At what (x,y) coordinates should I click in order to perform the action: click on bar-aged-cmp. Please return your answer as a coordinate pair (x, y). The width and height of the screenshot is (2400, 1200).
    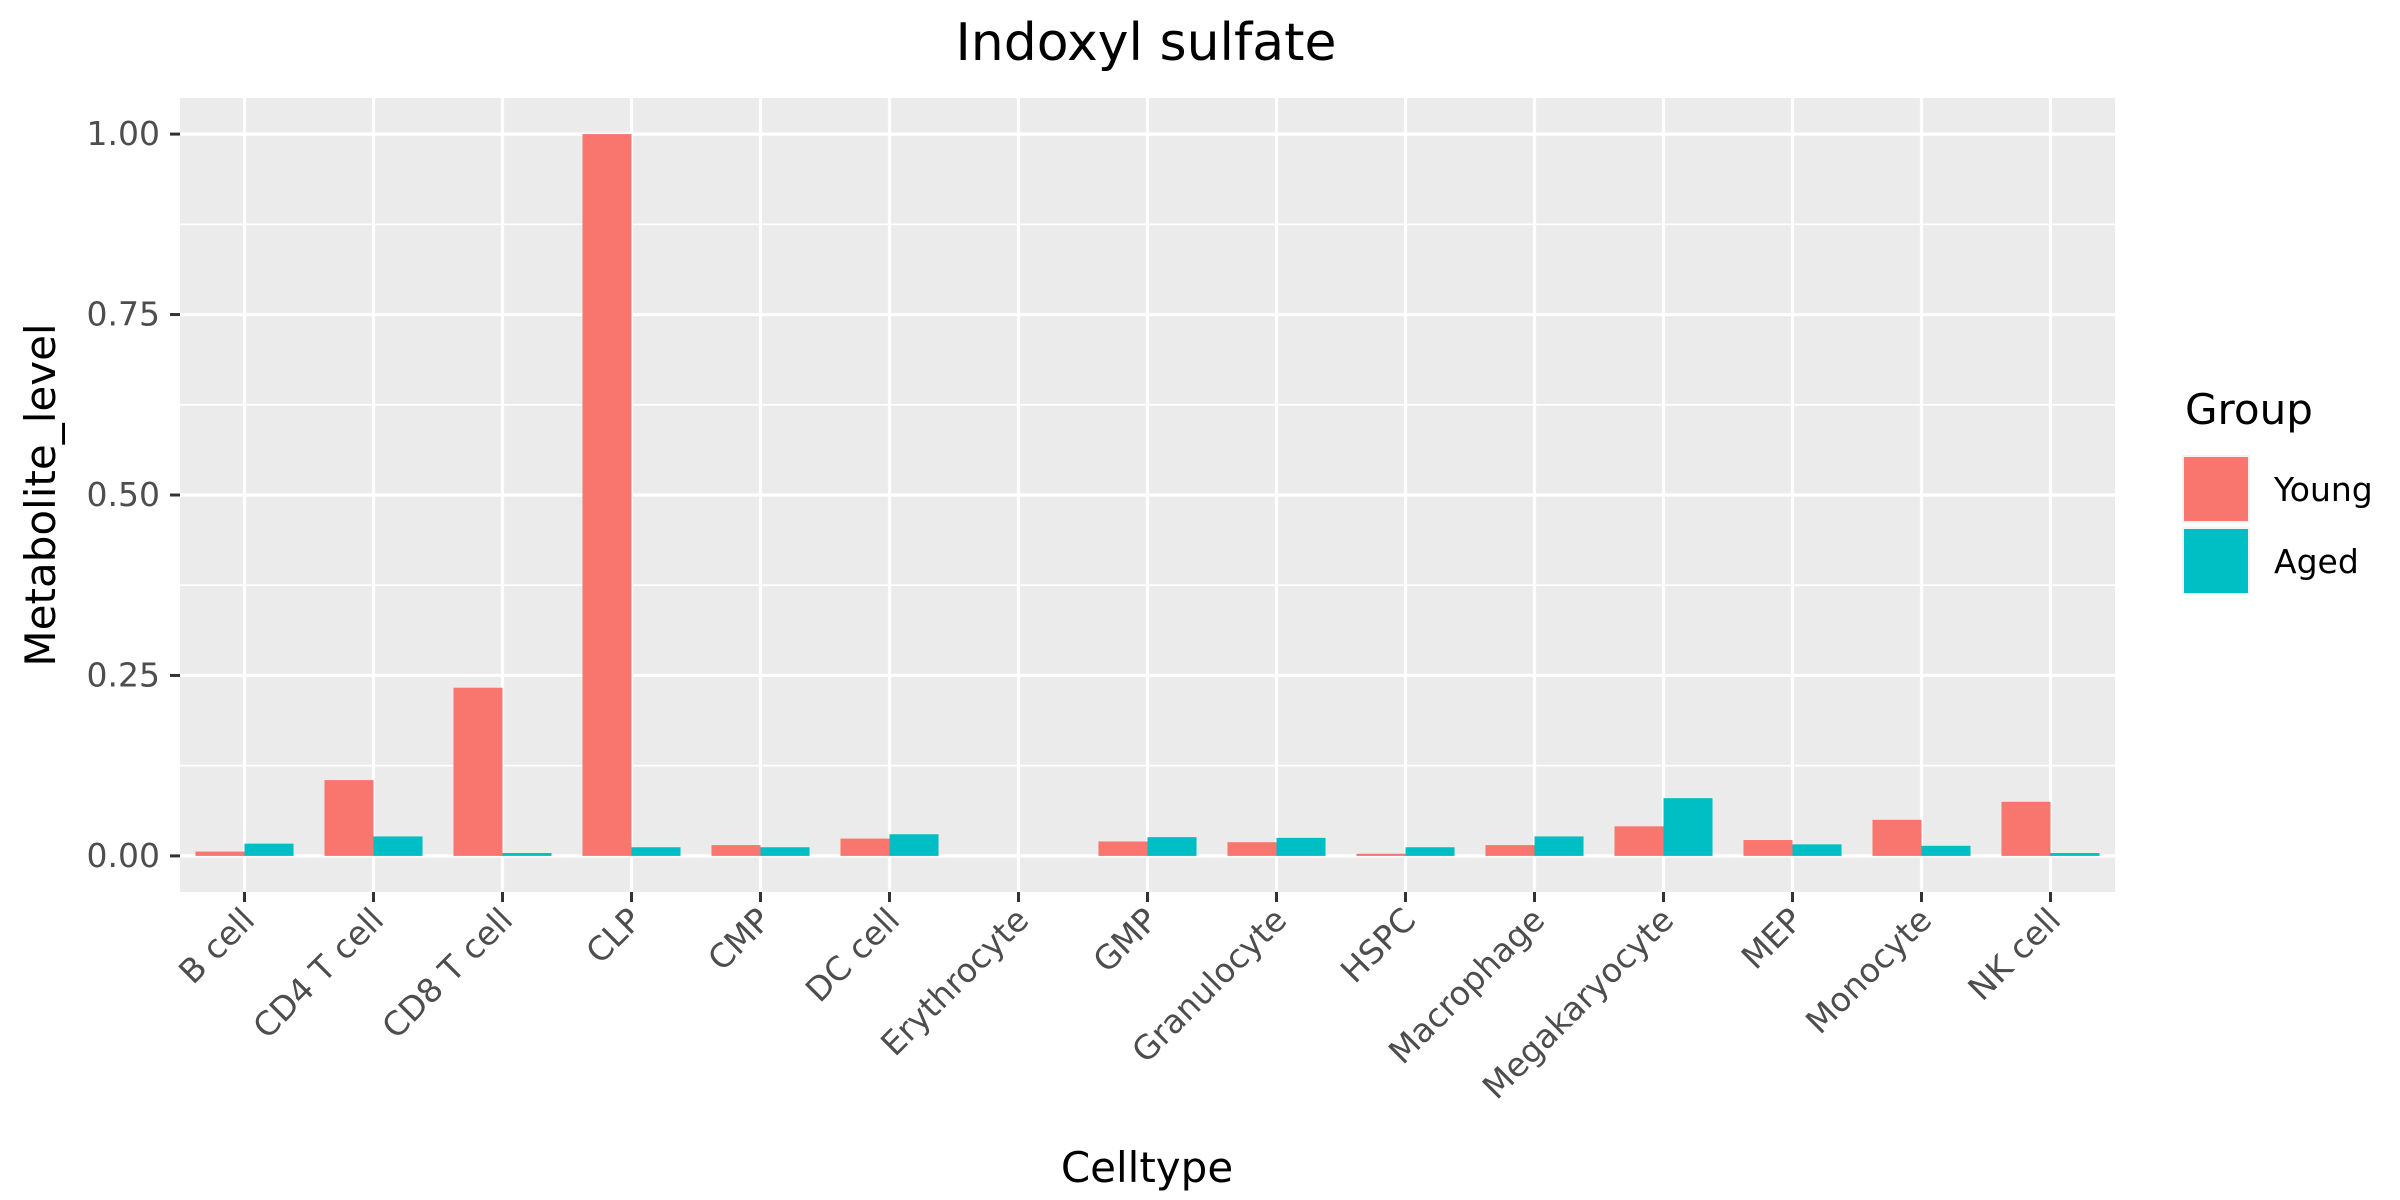
    Looking at the image, I should click on (785, 851).